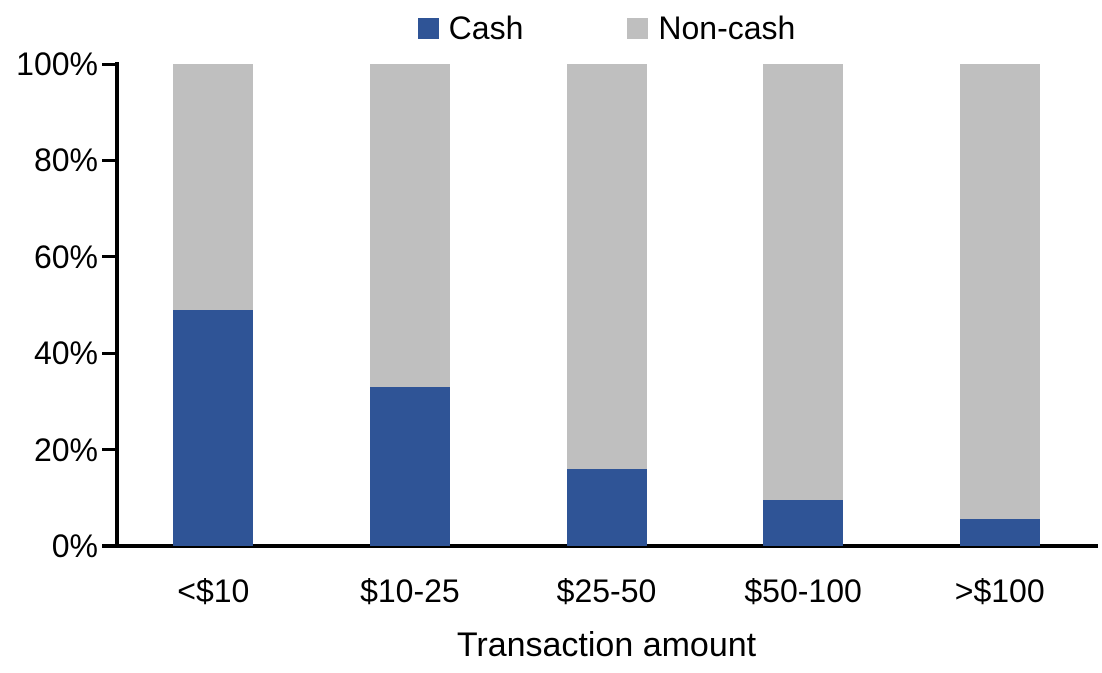  What do you see at coordinates (57, 64) in the screenshot?
I see `y-axis-tick-label: 100%` at bounding box center [57, 64].